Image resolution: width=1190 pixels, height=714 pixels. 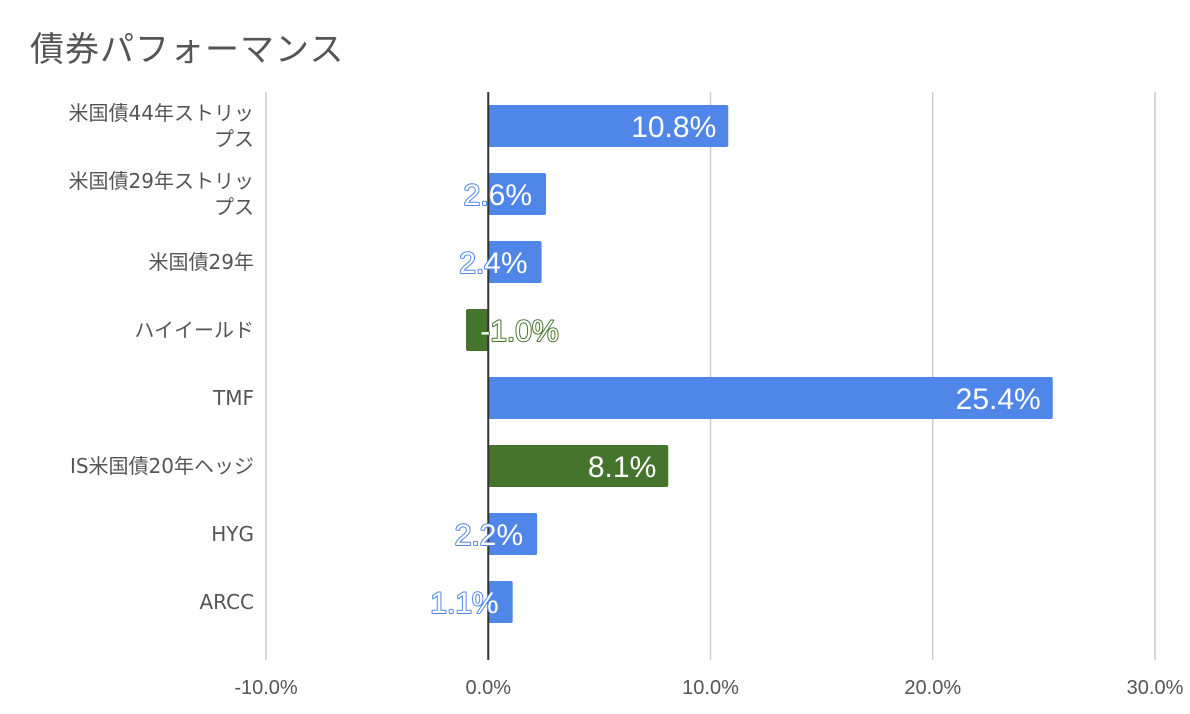 I want to click on category-label: 米国債29年ストリッ, so click(x=161, y=181).